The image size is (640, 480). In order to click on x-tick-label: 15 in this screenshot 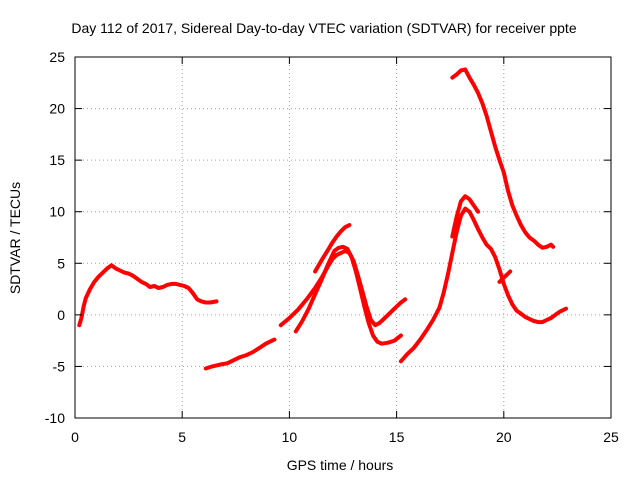, I will do `click(397, 437)`.